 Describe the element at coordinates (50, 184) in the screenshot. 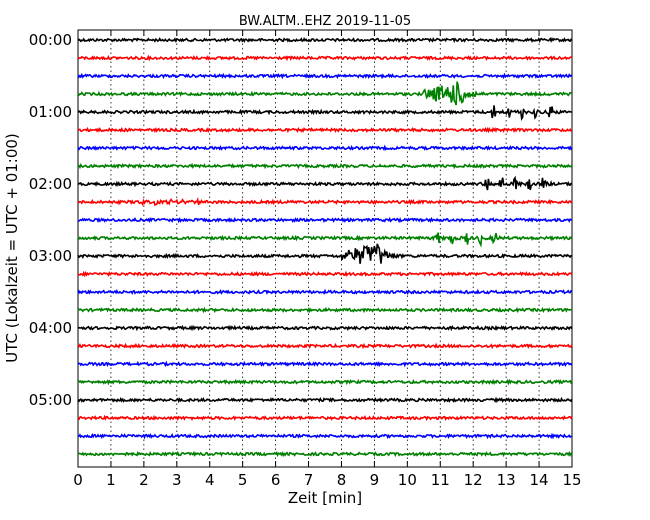

I see `y-tick-label: 02:00` at that location.